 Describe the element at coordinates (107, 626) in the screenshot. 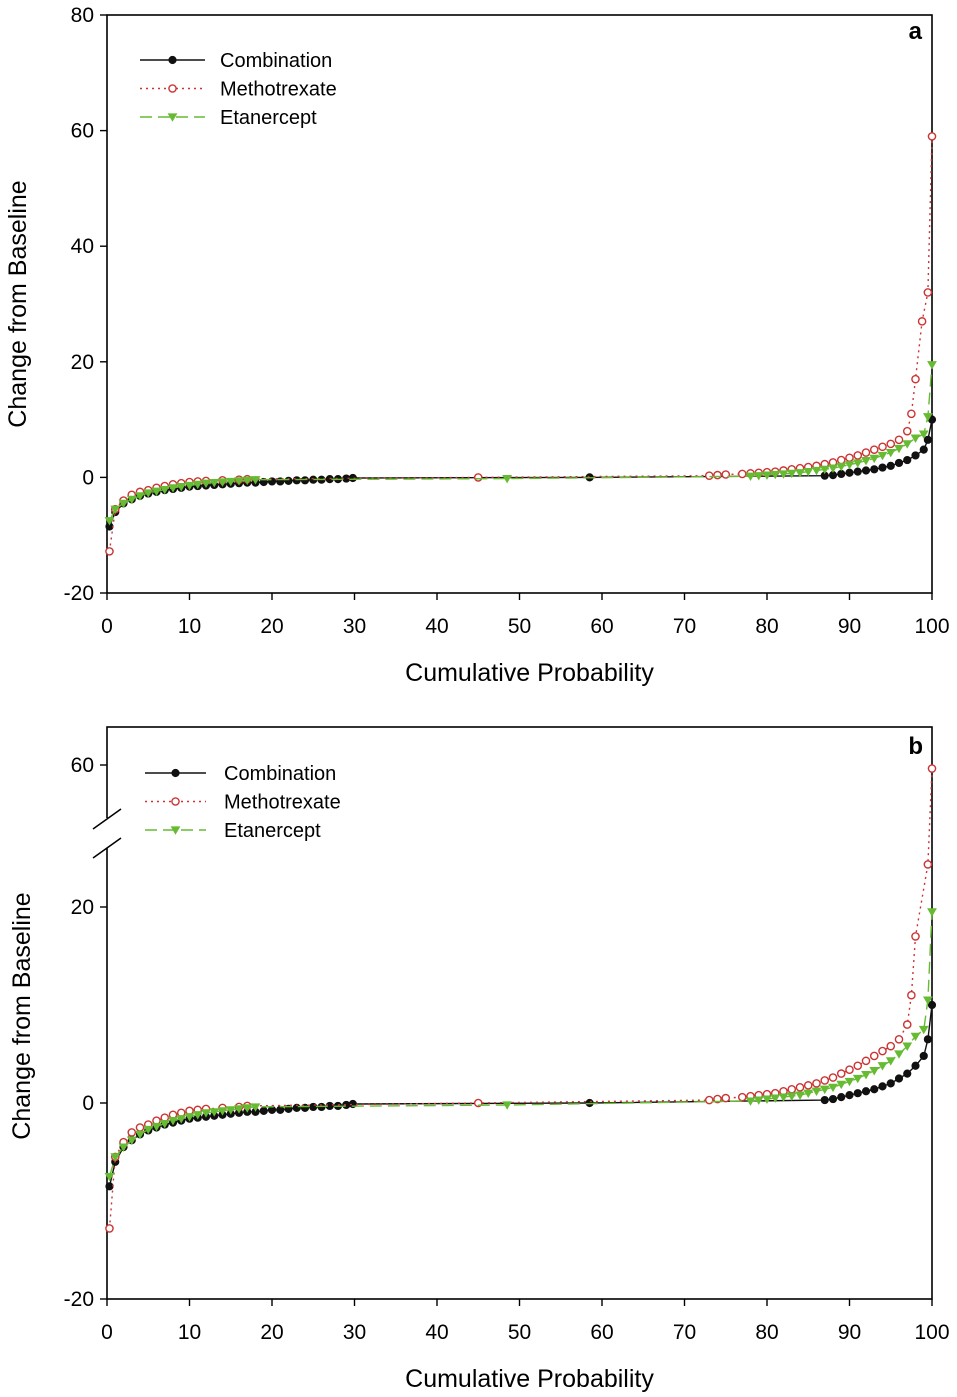

I see `x-tick-label: 0` at that location.